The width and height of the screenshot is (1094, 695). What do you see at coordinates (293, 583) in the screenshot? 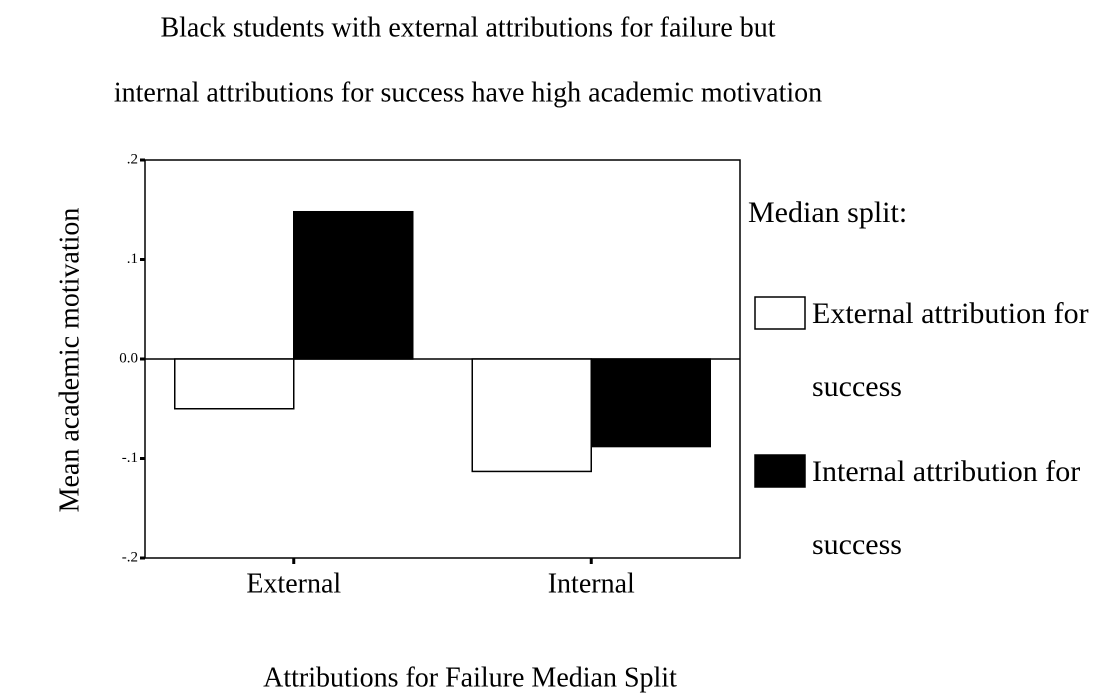
I see `x-tick-label: External` at bounding box center [293, 583].